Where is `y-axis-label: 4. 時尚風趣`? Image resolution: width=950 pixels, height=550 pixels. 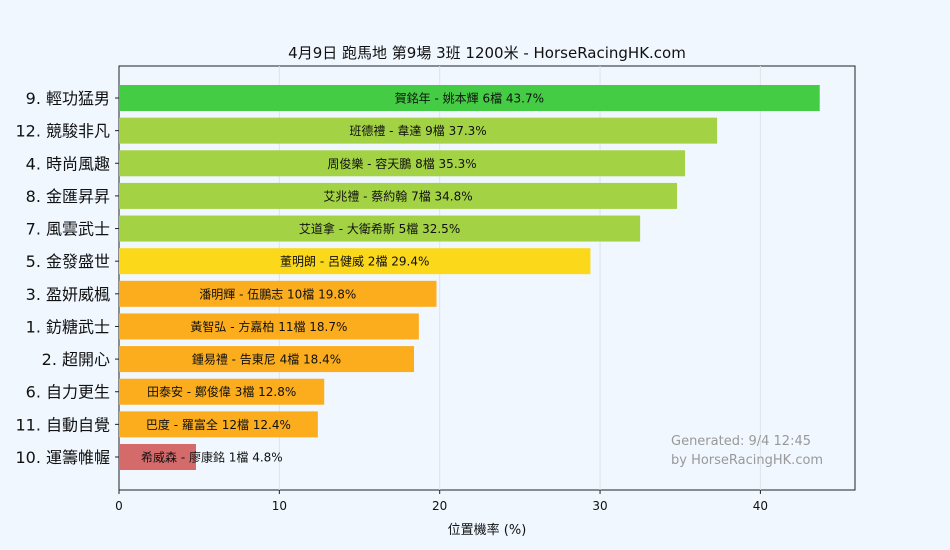
y-axis-label: 4. 時尚風趣 is located at coordinates (68, 163).